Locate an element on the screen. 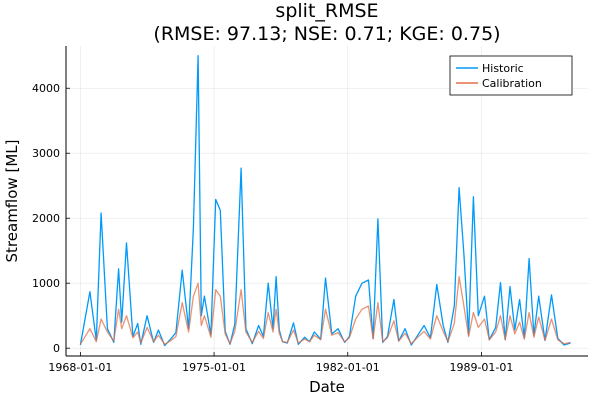 Image resolution: width=600 pixels, height=400 pixels. y-tick-label: 0 is located at coordinates (56, 348).